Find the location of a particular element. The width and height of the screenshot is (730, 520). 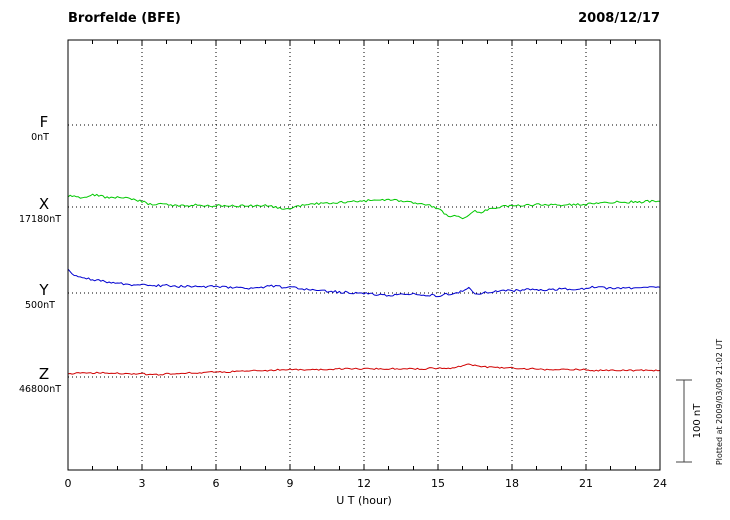

x-tick-label-24: 24 is located at coordinates (660, 483).